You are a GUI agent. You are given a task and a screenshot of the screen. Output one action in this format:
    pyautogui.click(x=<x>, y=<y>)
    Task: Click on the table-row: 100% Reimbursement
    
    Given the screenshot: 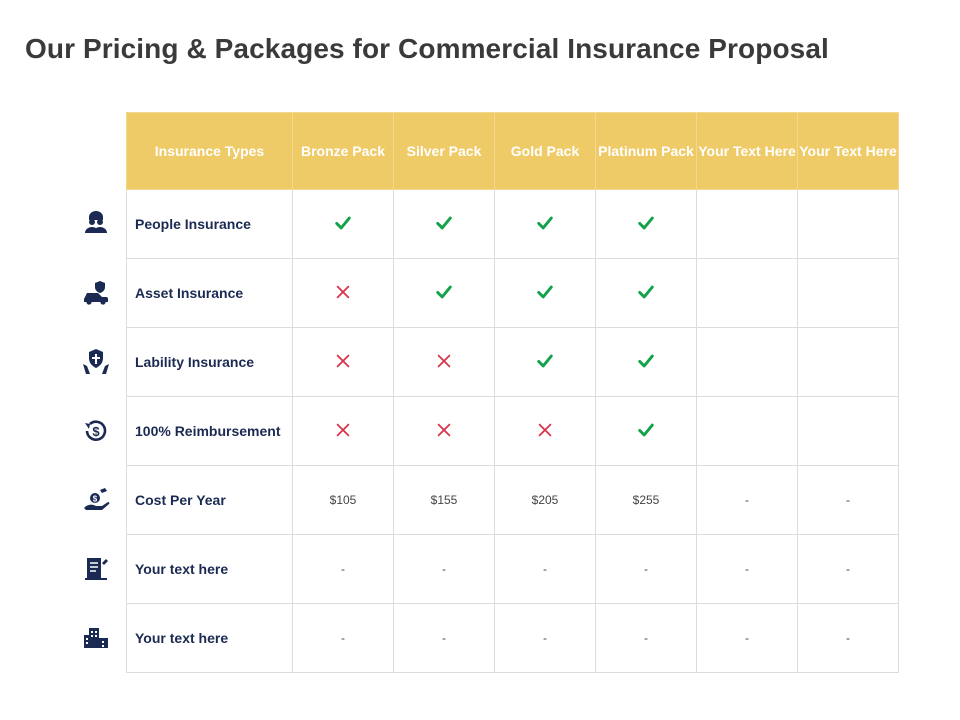 What is the action you would take?
    pyautogui.click(x=512, y=431)
    